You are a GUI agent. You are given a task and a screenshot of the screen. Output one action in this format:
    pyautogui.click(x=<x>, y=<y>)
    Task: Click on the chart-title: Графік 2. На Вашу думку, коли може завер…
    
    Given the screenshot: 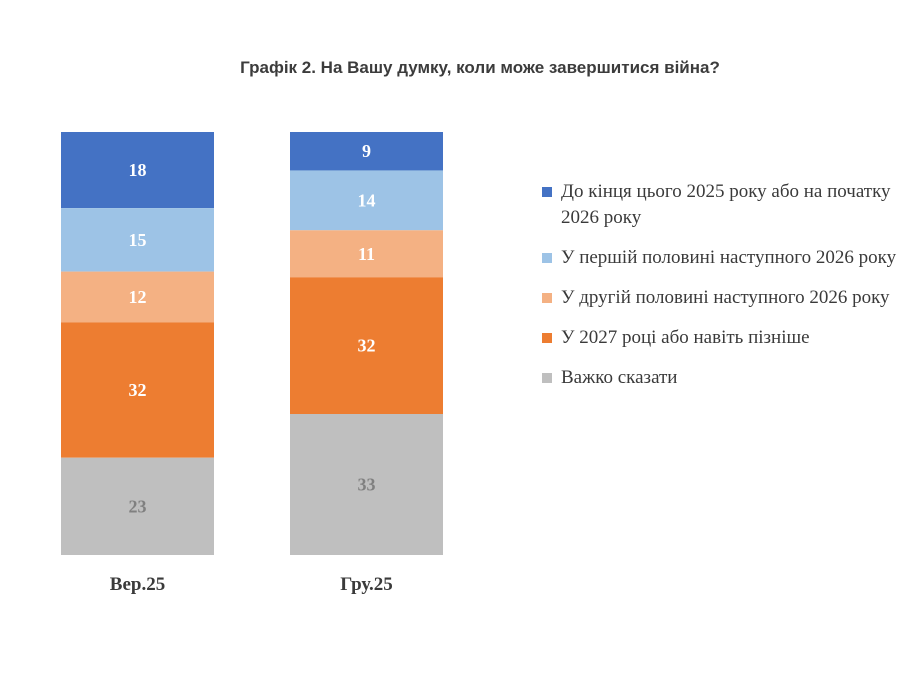 What is the action you would take?
    pyautogui.click(x=480, y=67)
    